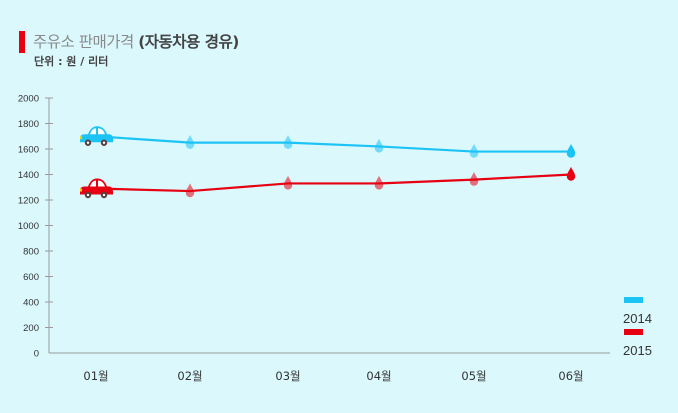 The height and width of the screenshot is (413, 678). What do you see at coordinates (95, 376) in the screenshot?
I see `x-tick-label: 01월` at bounding box center [95, 376].